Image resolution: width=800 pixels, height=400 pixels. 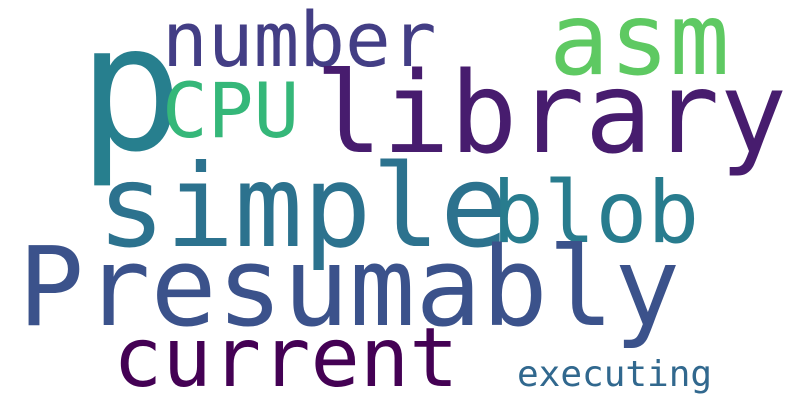 What do you see at coordinates (639, 49) in the screenshot?
I see `word-asm: asm` at bounding box center [639, 49].